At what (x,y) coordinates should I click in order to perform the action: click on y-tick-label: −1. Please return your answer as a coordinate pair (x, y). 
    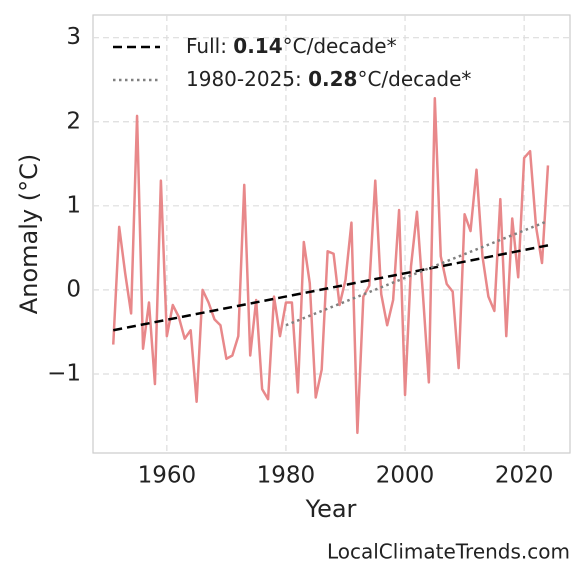
    Looking at the image, I should click on (64, 373).